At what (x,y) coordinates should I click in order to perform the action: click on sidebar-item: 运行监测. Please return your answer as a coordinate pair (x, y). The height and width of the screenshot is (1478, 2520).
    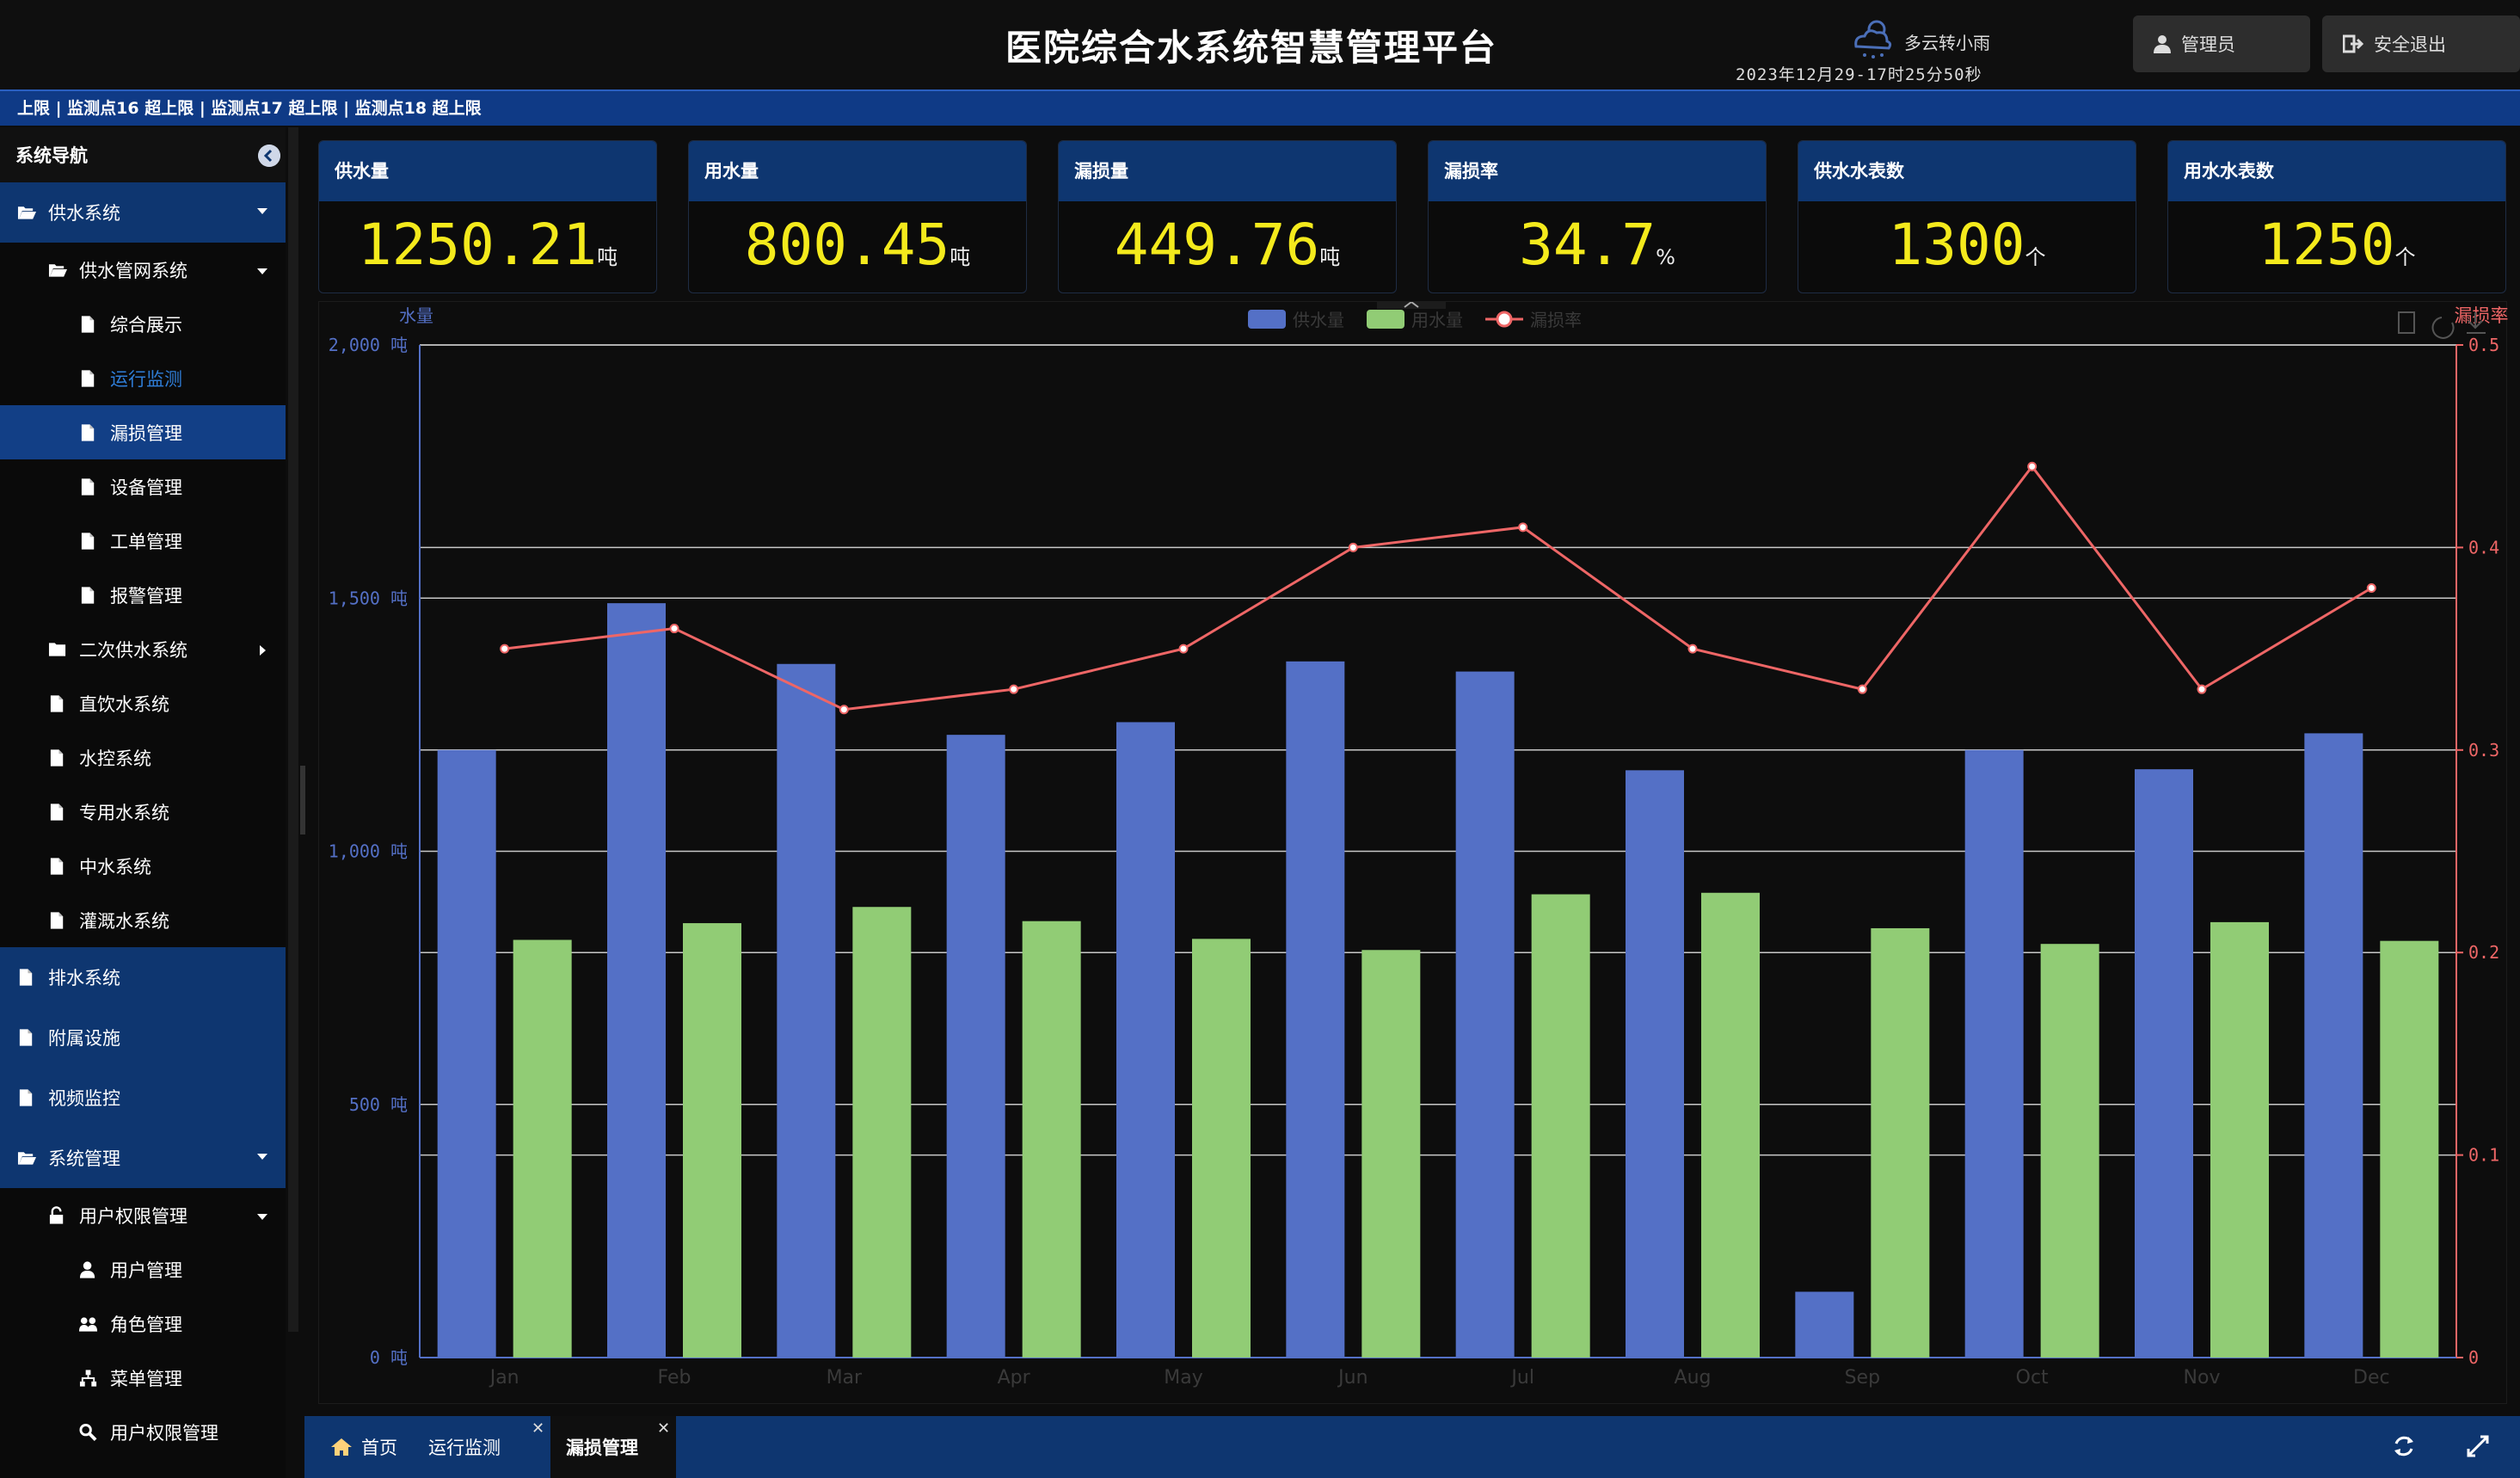
    Looking at the image, I should click on (143, 378).